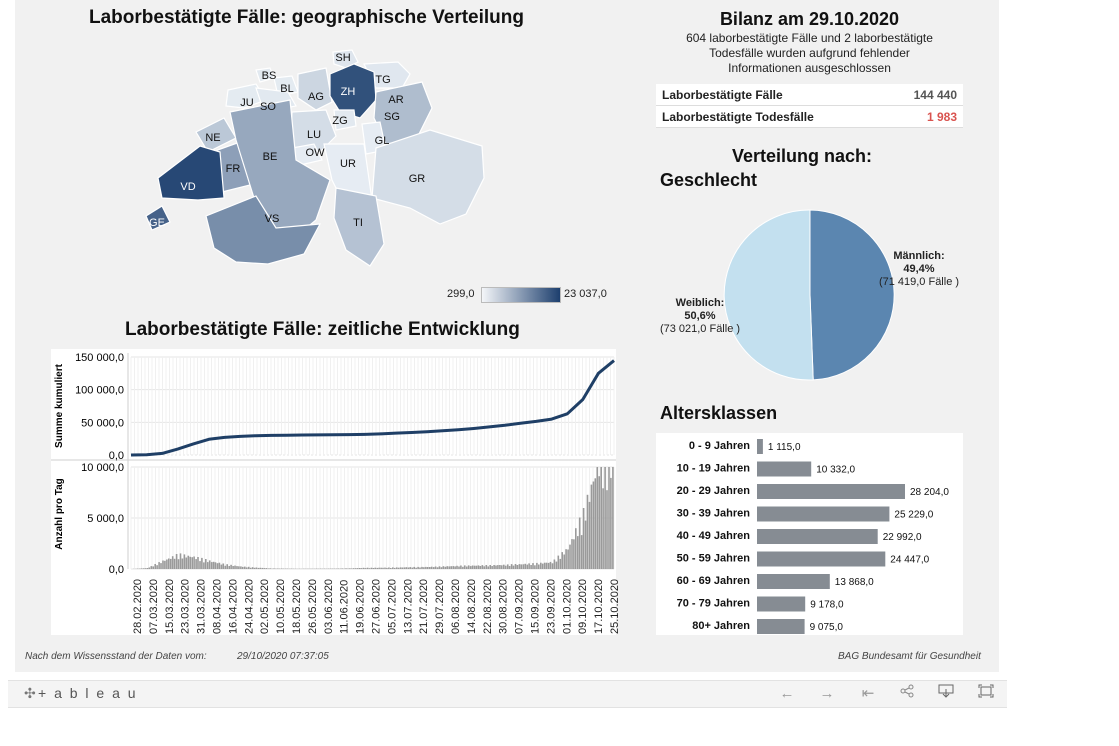  What do you see at coordinates (233, 169) in the screenshot?
I see `canton-label: FR` at bounding box center [233, 169].